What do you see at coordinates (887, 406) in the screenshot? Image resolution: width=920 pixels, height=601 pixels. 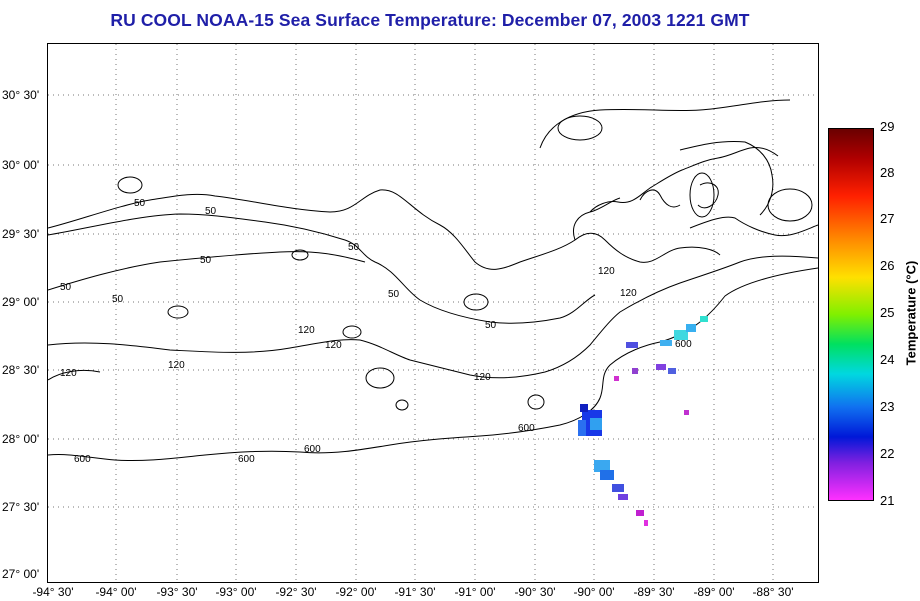 I see `colorbar-tick: 23` at bounding box center [887, 406].